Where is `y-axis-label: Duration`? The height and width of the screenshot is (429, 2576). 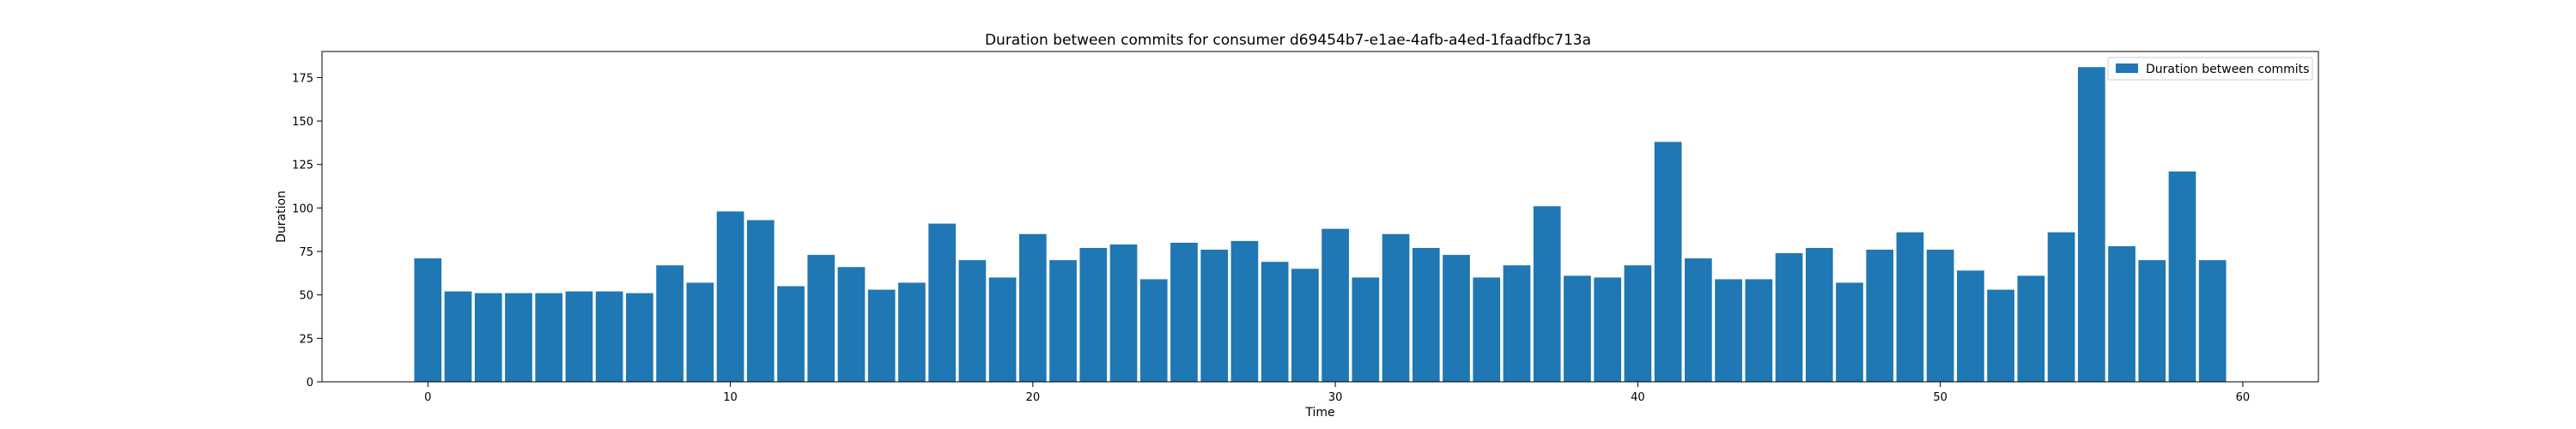
y-axis-label: Duration is located at coordinates (282, 216).